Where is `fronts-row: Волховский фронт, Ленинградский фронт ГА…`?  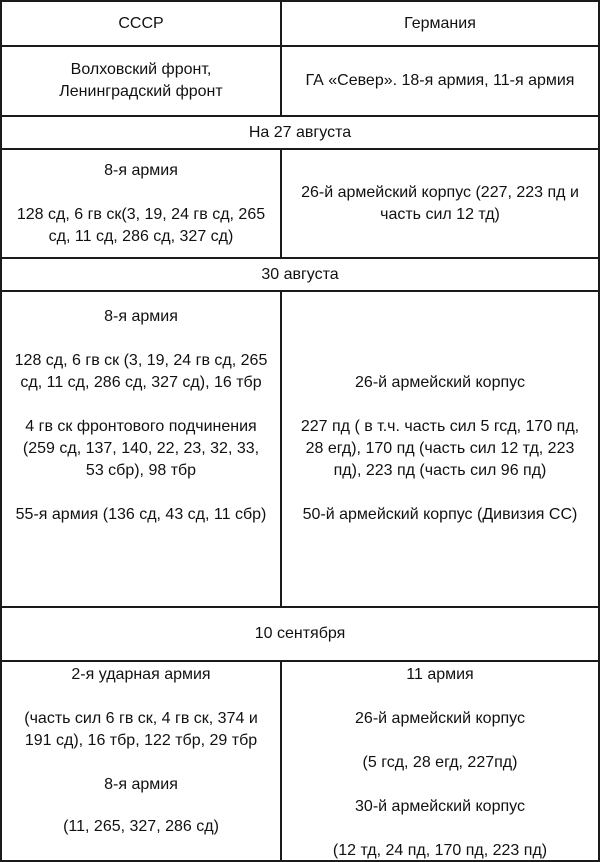 fronts-row: Волховский фронт, Ленинградский фронт ГА… is located at coordinates (300, 82).